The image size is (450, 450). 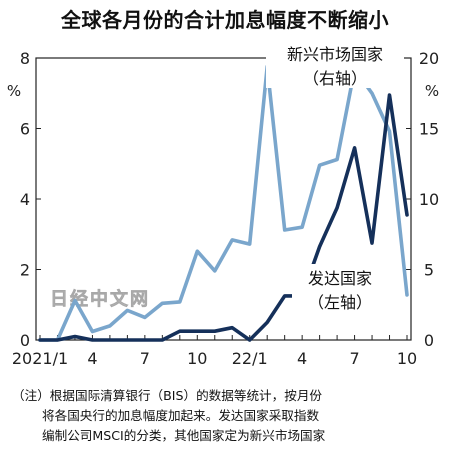 I want to click on left-axis-tick-label: 2, so click(x=25, y=270).